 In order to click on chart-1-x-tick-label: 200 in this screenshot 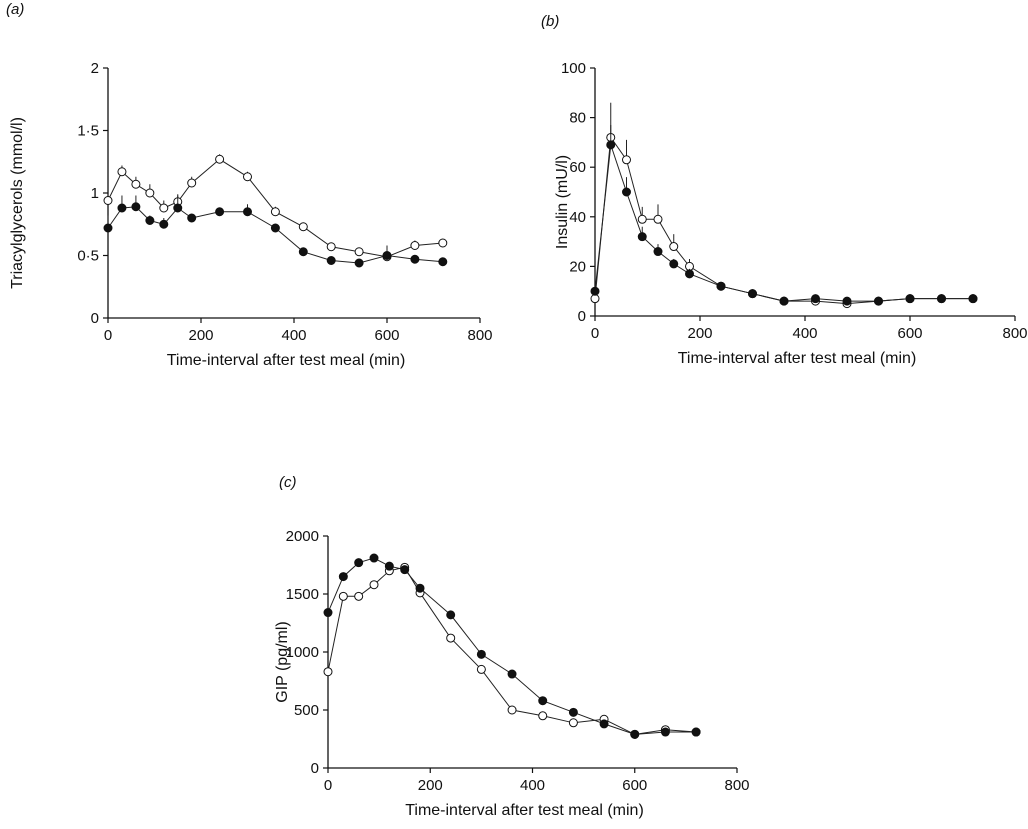, I will do `click(699, 333)`.